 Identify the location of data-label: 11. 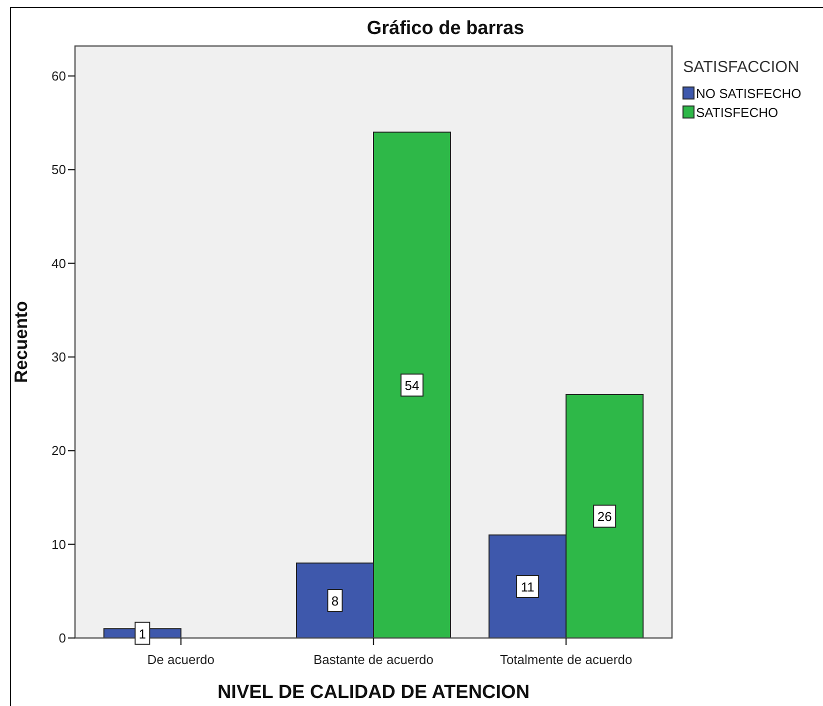
(527, 586).